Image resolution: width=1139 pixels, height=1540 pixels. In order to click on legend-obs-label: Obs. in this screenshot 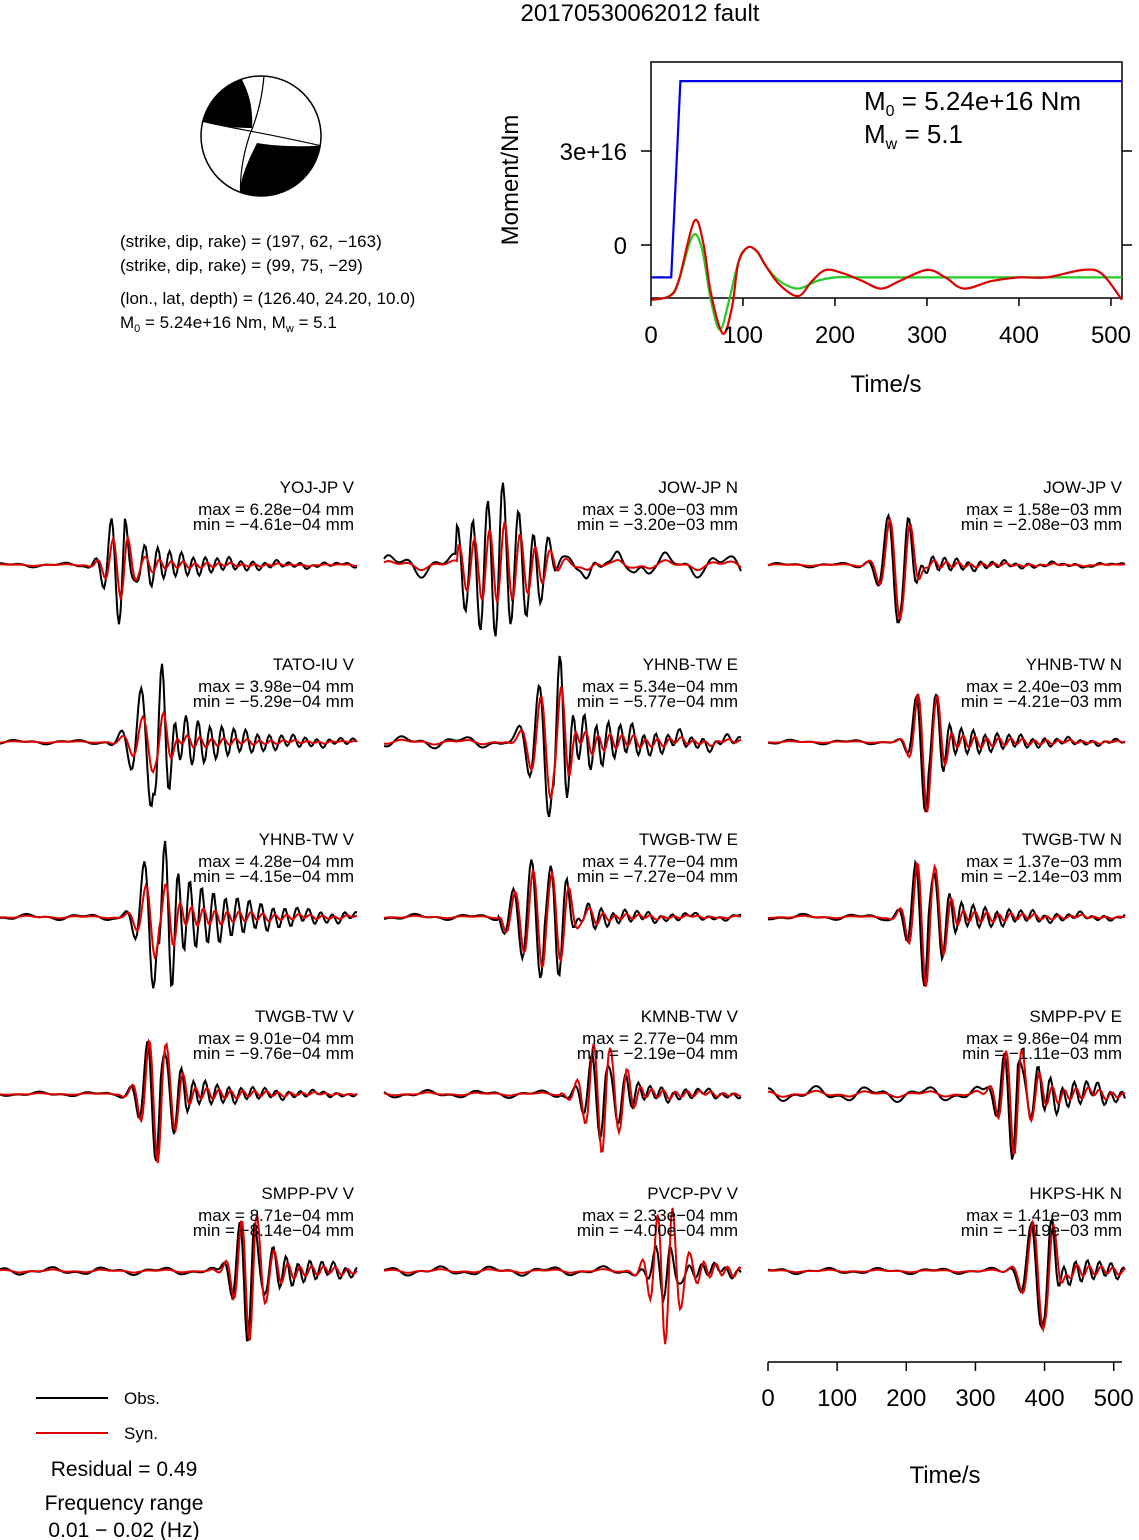, I will do `click(142, 1398)`.